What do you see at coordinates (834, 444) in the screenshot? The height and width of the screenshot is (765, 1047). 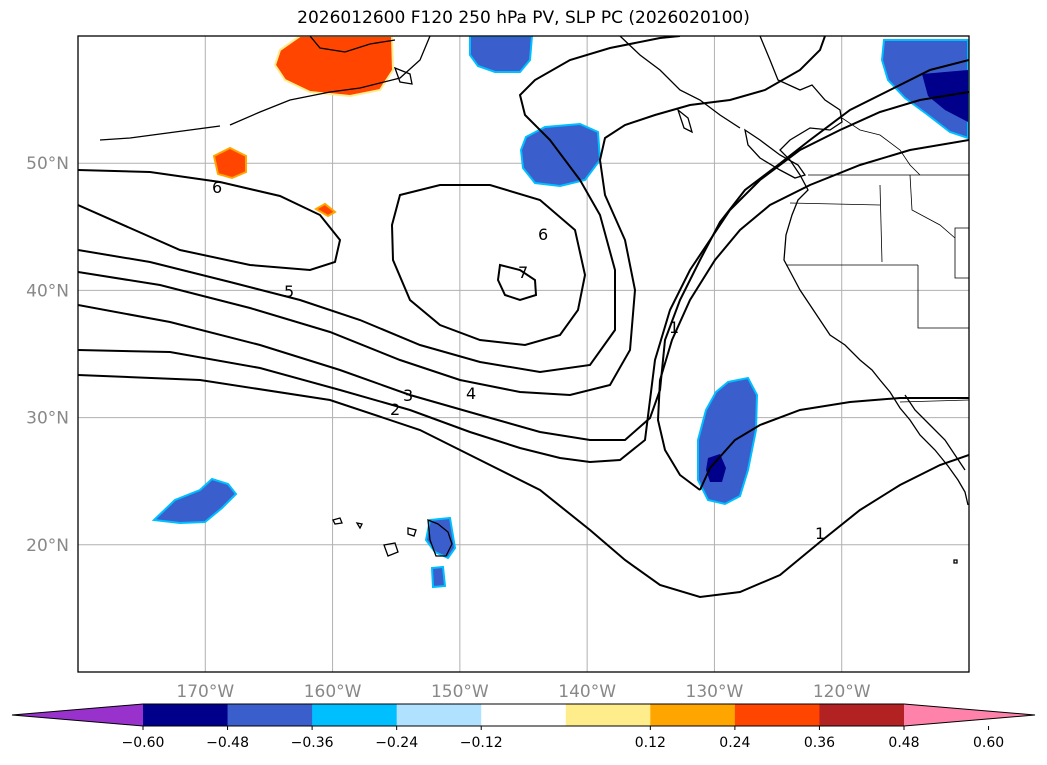 I see `contour-1-lower` at bounding box center [834, 444].